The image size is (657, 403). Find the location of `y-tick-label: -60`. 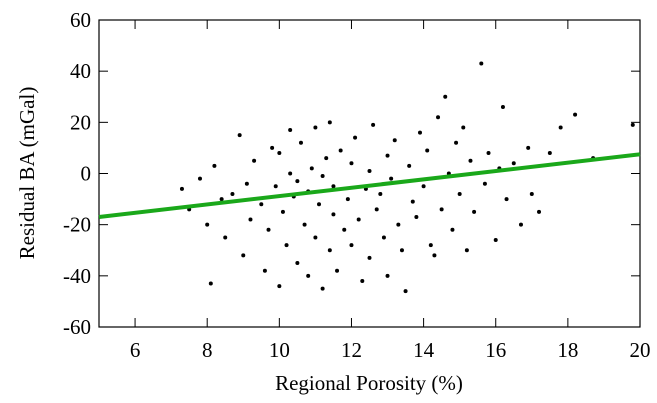

y-tick-label: -60 is located at coordinates (77, 327).